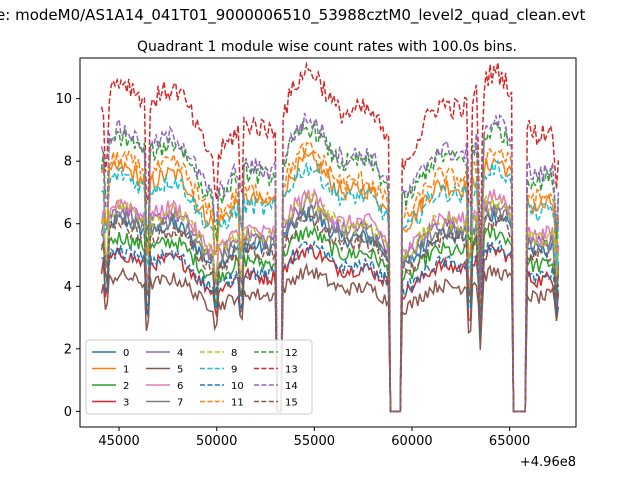 The image size is (640, 480). Describe the element at coordinates (180, 403) in the screenshot. I see `legend-label: 7` at that location.